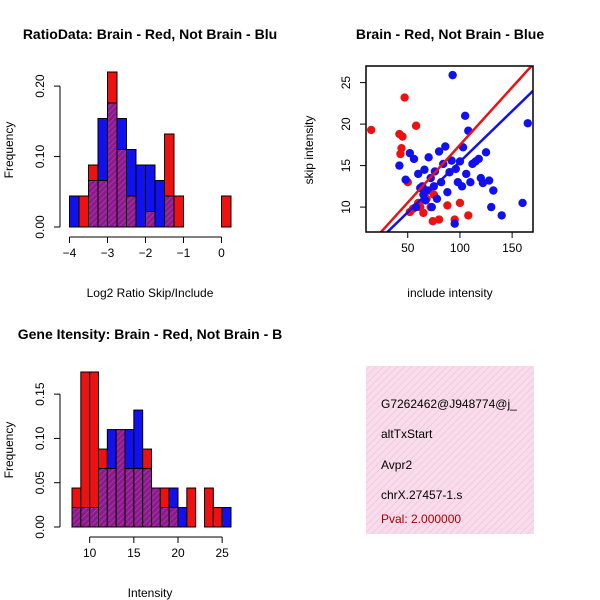  What do you see at coordinates (108, 253) in the screenshot?
I see `x-tick-label: −3` at bounding box center [108, 253].